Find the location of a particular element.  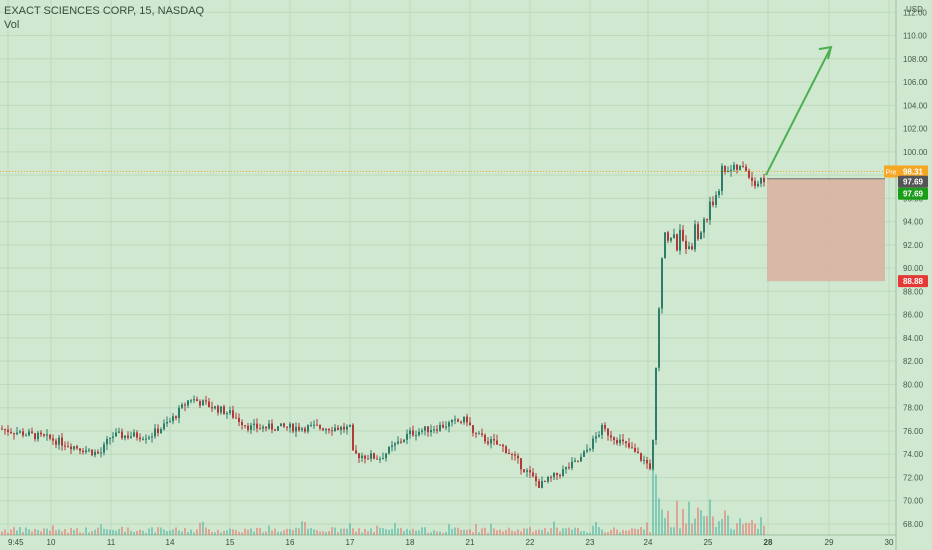

time-axis: 9:45 10 11 14 15 16 17 18 21 22 23 24 25 28 29 30 is located at coordinates (451, 542).